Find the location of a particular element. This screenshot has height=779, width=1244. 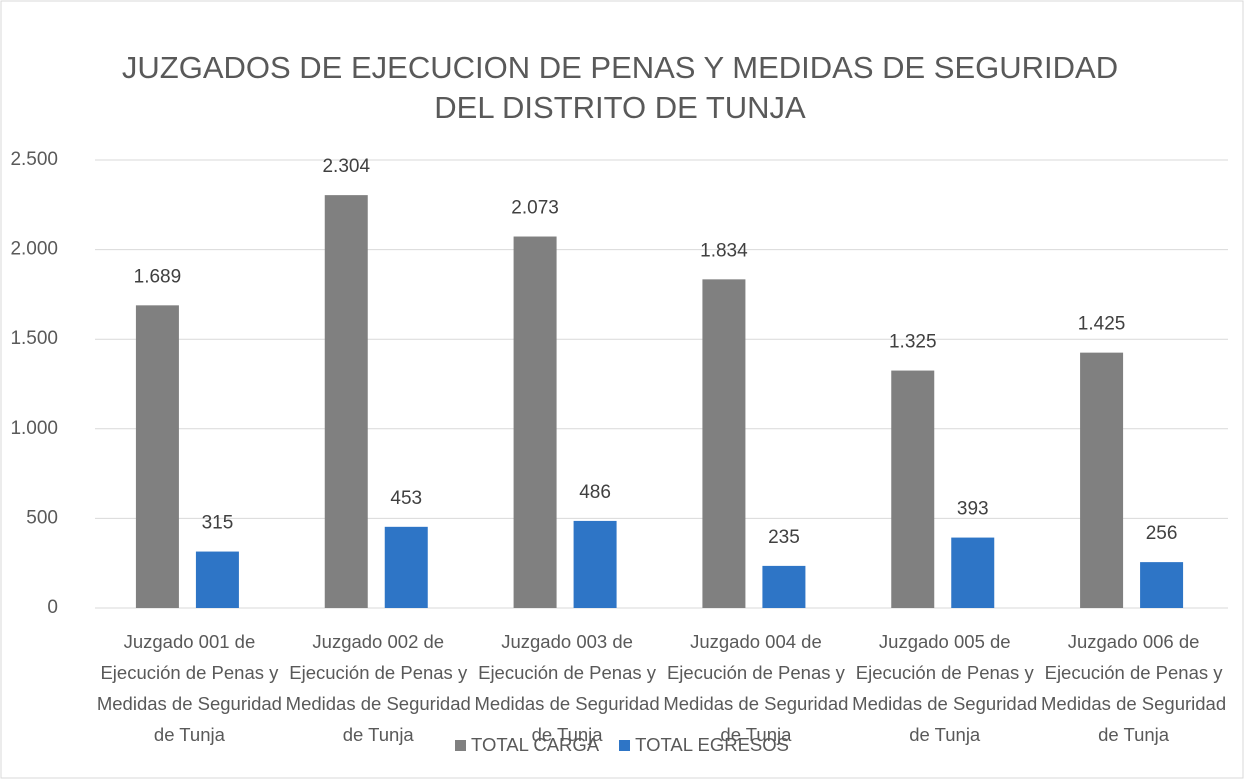

data-label: 1.834 is located at coordinates (724, 250).